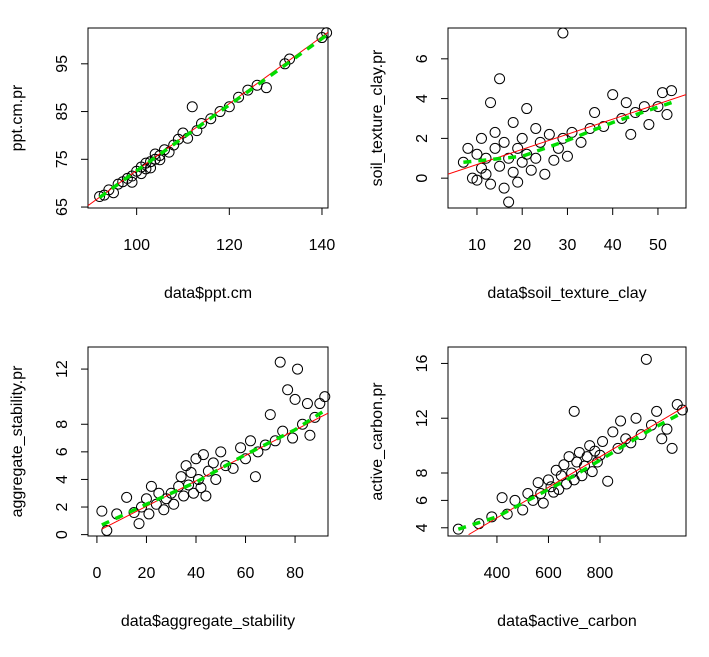 The image size is (709, 657). I want to click on x-tick-label: 20, so click(522, 245).